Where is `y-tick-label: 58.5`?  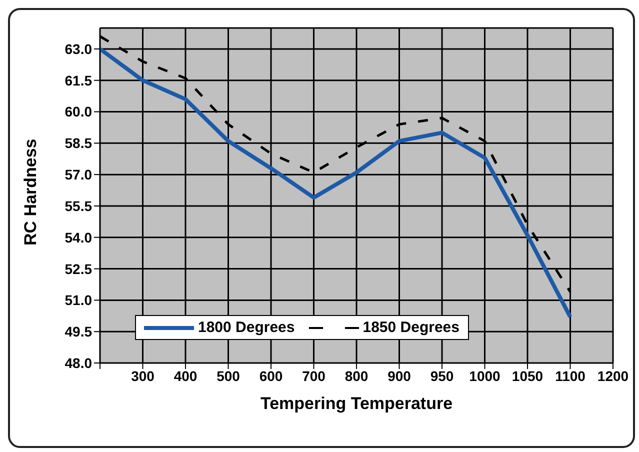
y-tick-label: 58.5 is located at coordinates (78, 143).